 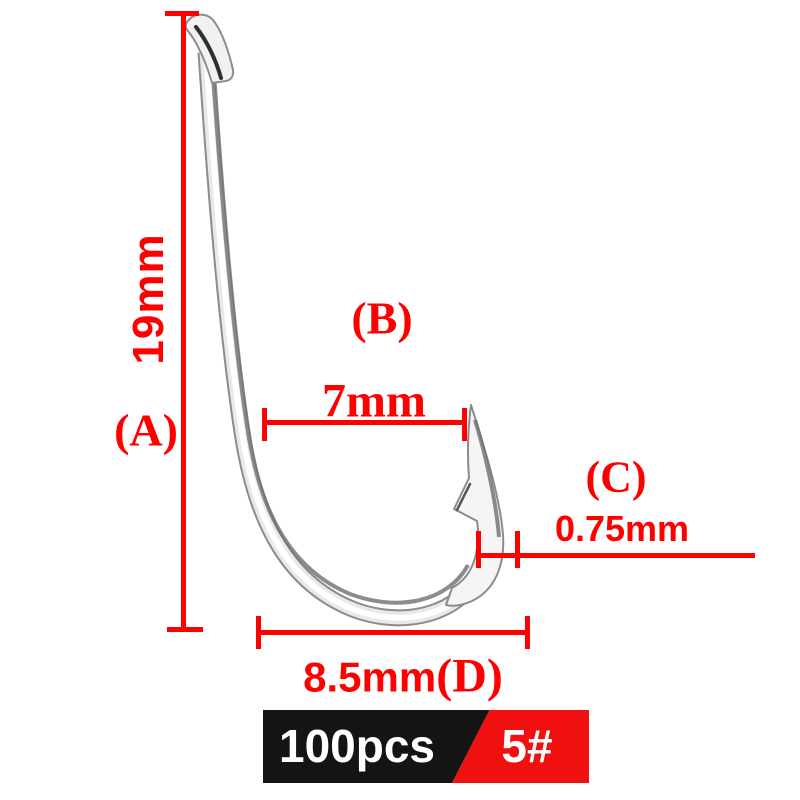 I want to click on label-c: (C), so click(x=616, y=477).